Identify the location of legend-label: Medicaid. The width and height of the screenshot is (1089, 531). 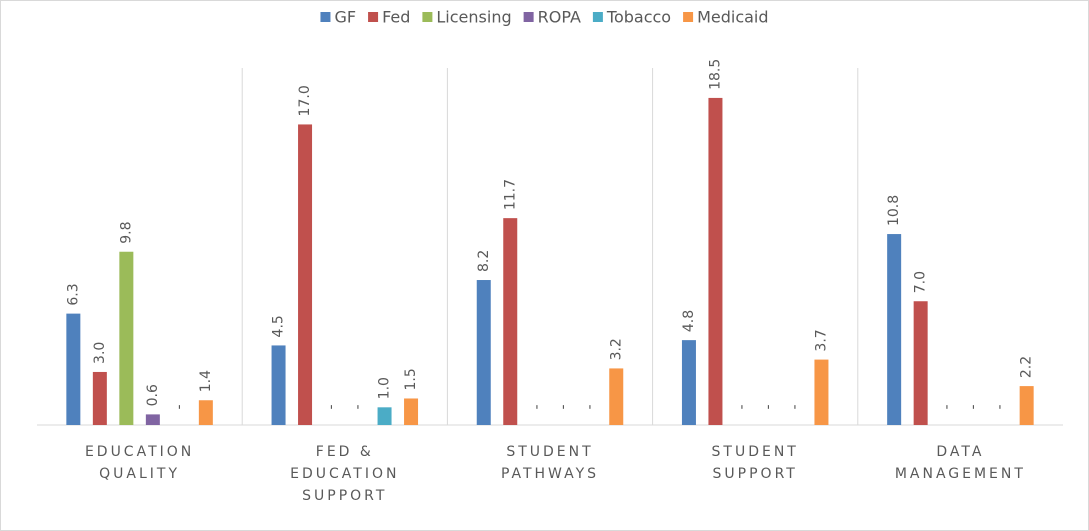
(732, 17).